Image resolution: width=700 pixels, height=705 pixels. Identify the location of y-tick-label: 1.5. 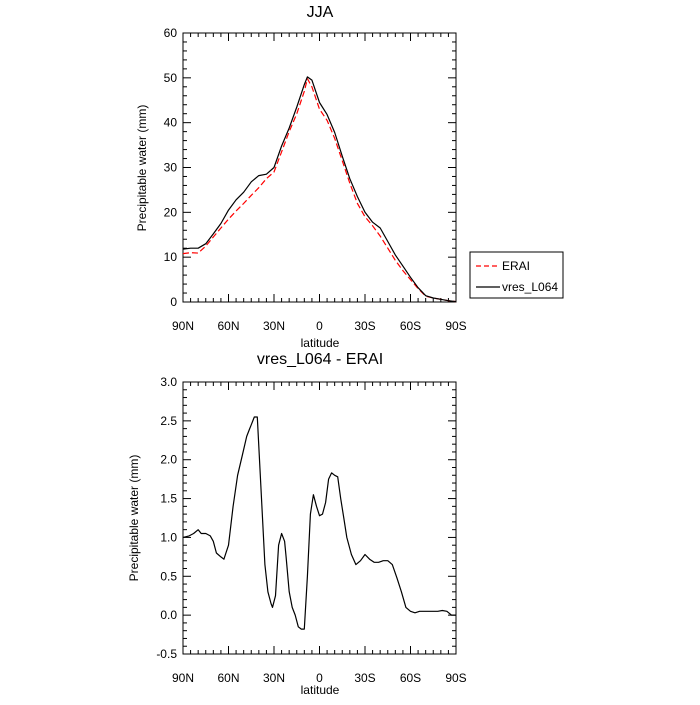
(168, 499).